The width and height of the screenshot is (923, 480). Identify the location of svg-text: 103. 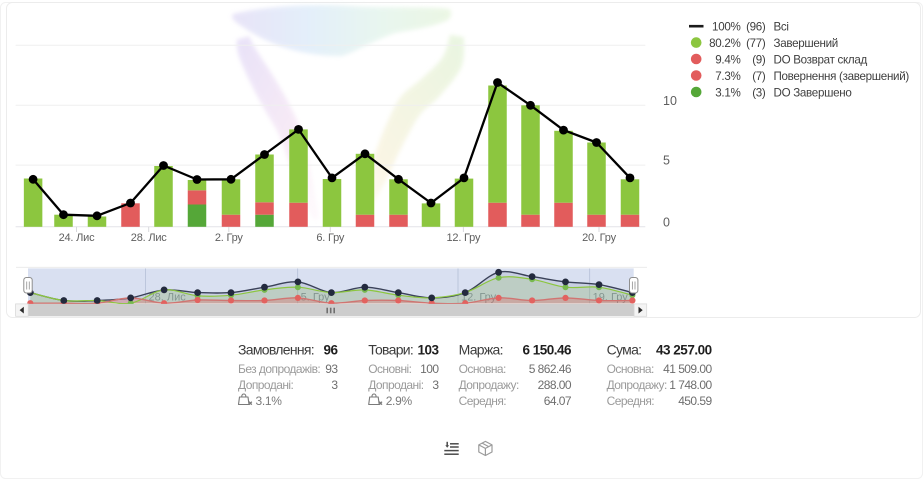
(428, 350).